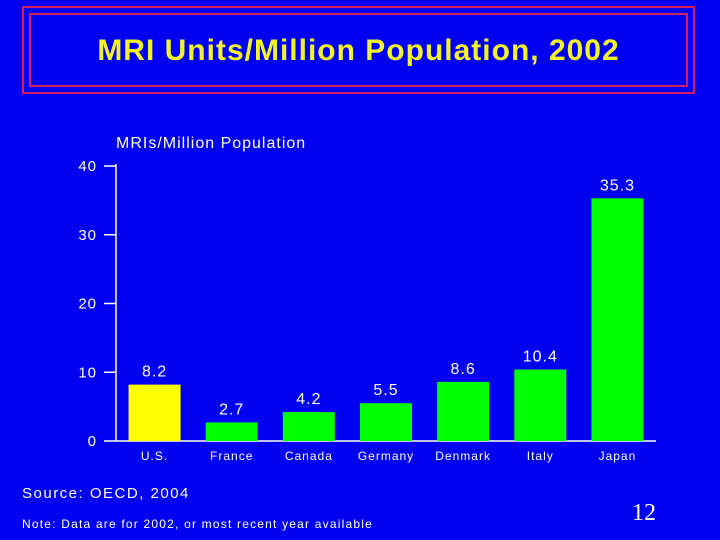 This screenshot has height=540, width=720. I want to click on data-label: 4.2, so click(308, 399).